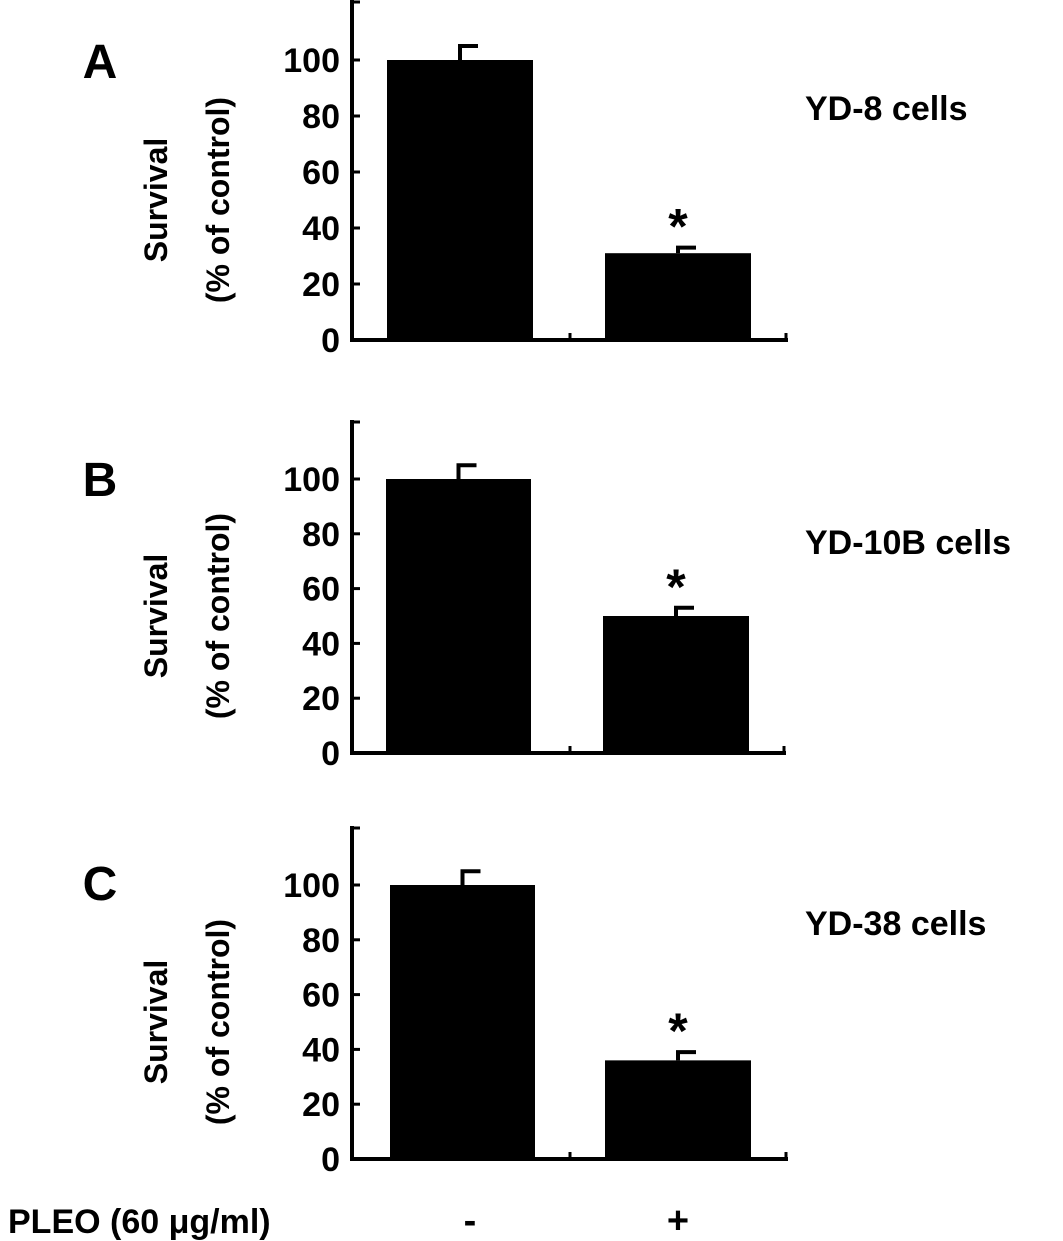 This screenshot has height=1241, width=1063. Describe the element at coordinates (470, 1220) in the screenshot. I see `treatment-level-minus: -` at that location.